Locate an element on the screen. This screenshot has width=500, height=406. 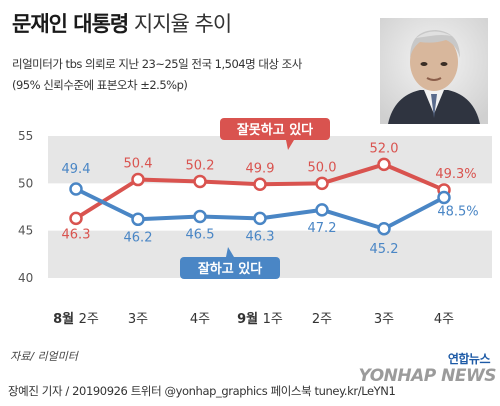
data-label: 49.9 is located at coordinates (260, 168).